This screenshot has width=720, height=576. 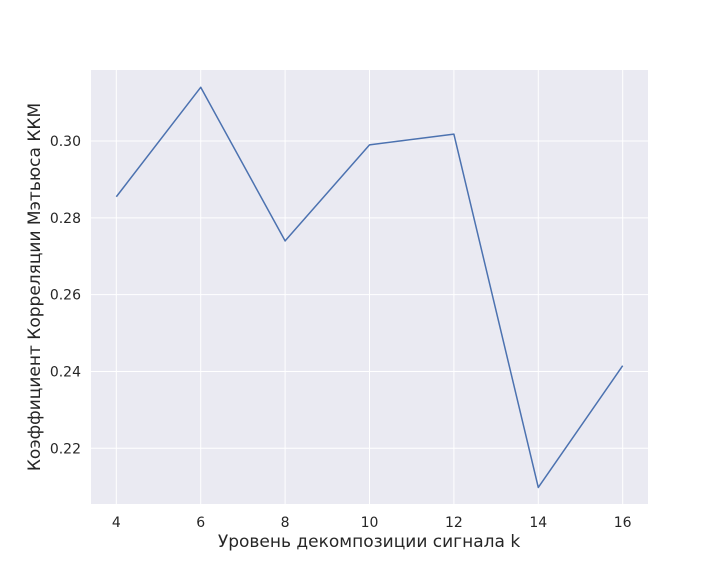 I want to click on y-tick-label: 0.28, so click(x=65, y=219).